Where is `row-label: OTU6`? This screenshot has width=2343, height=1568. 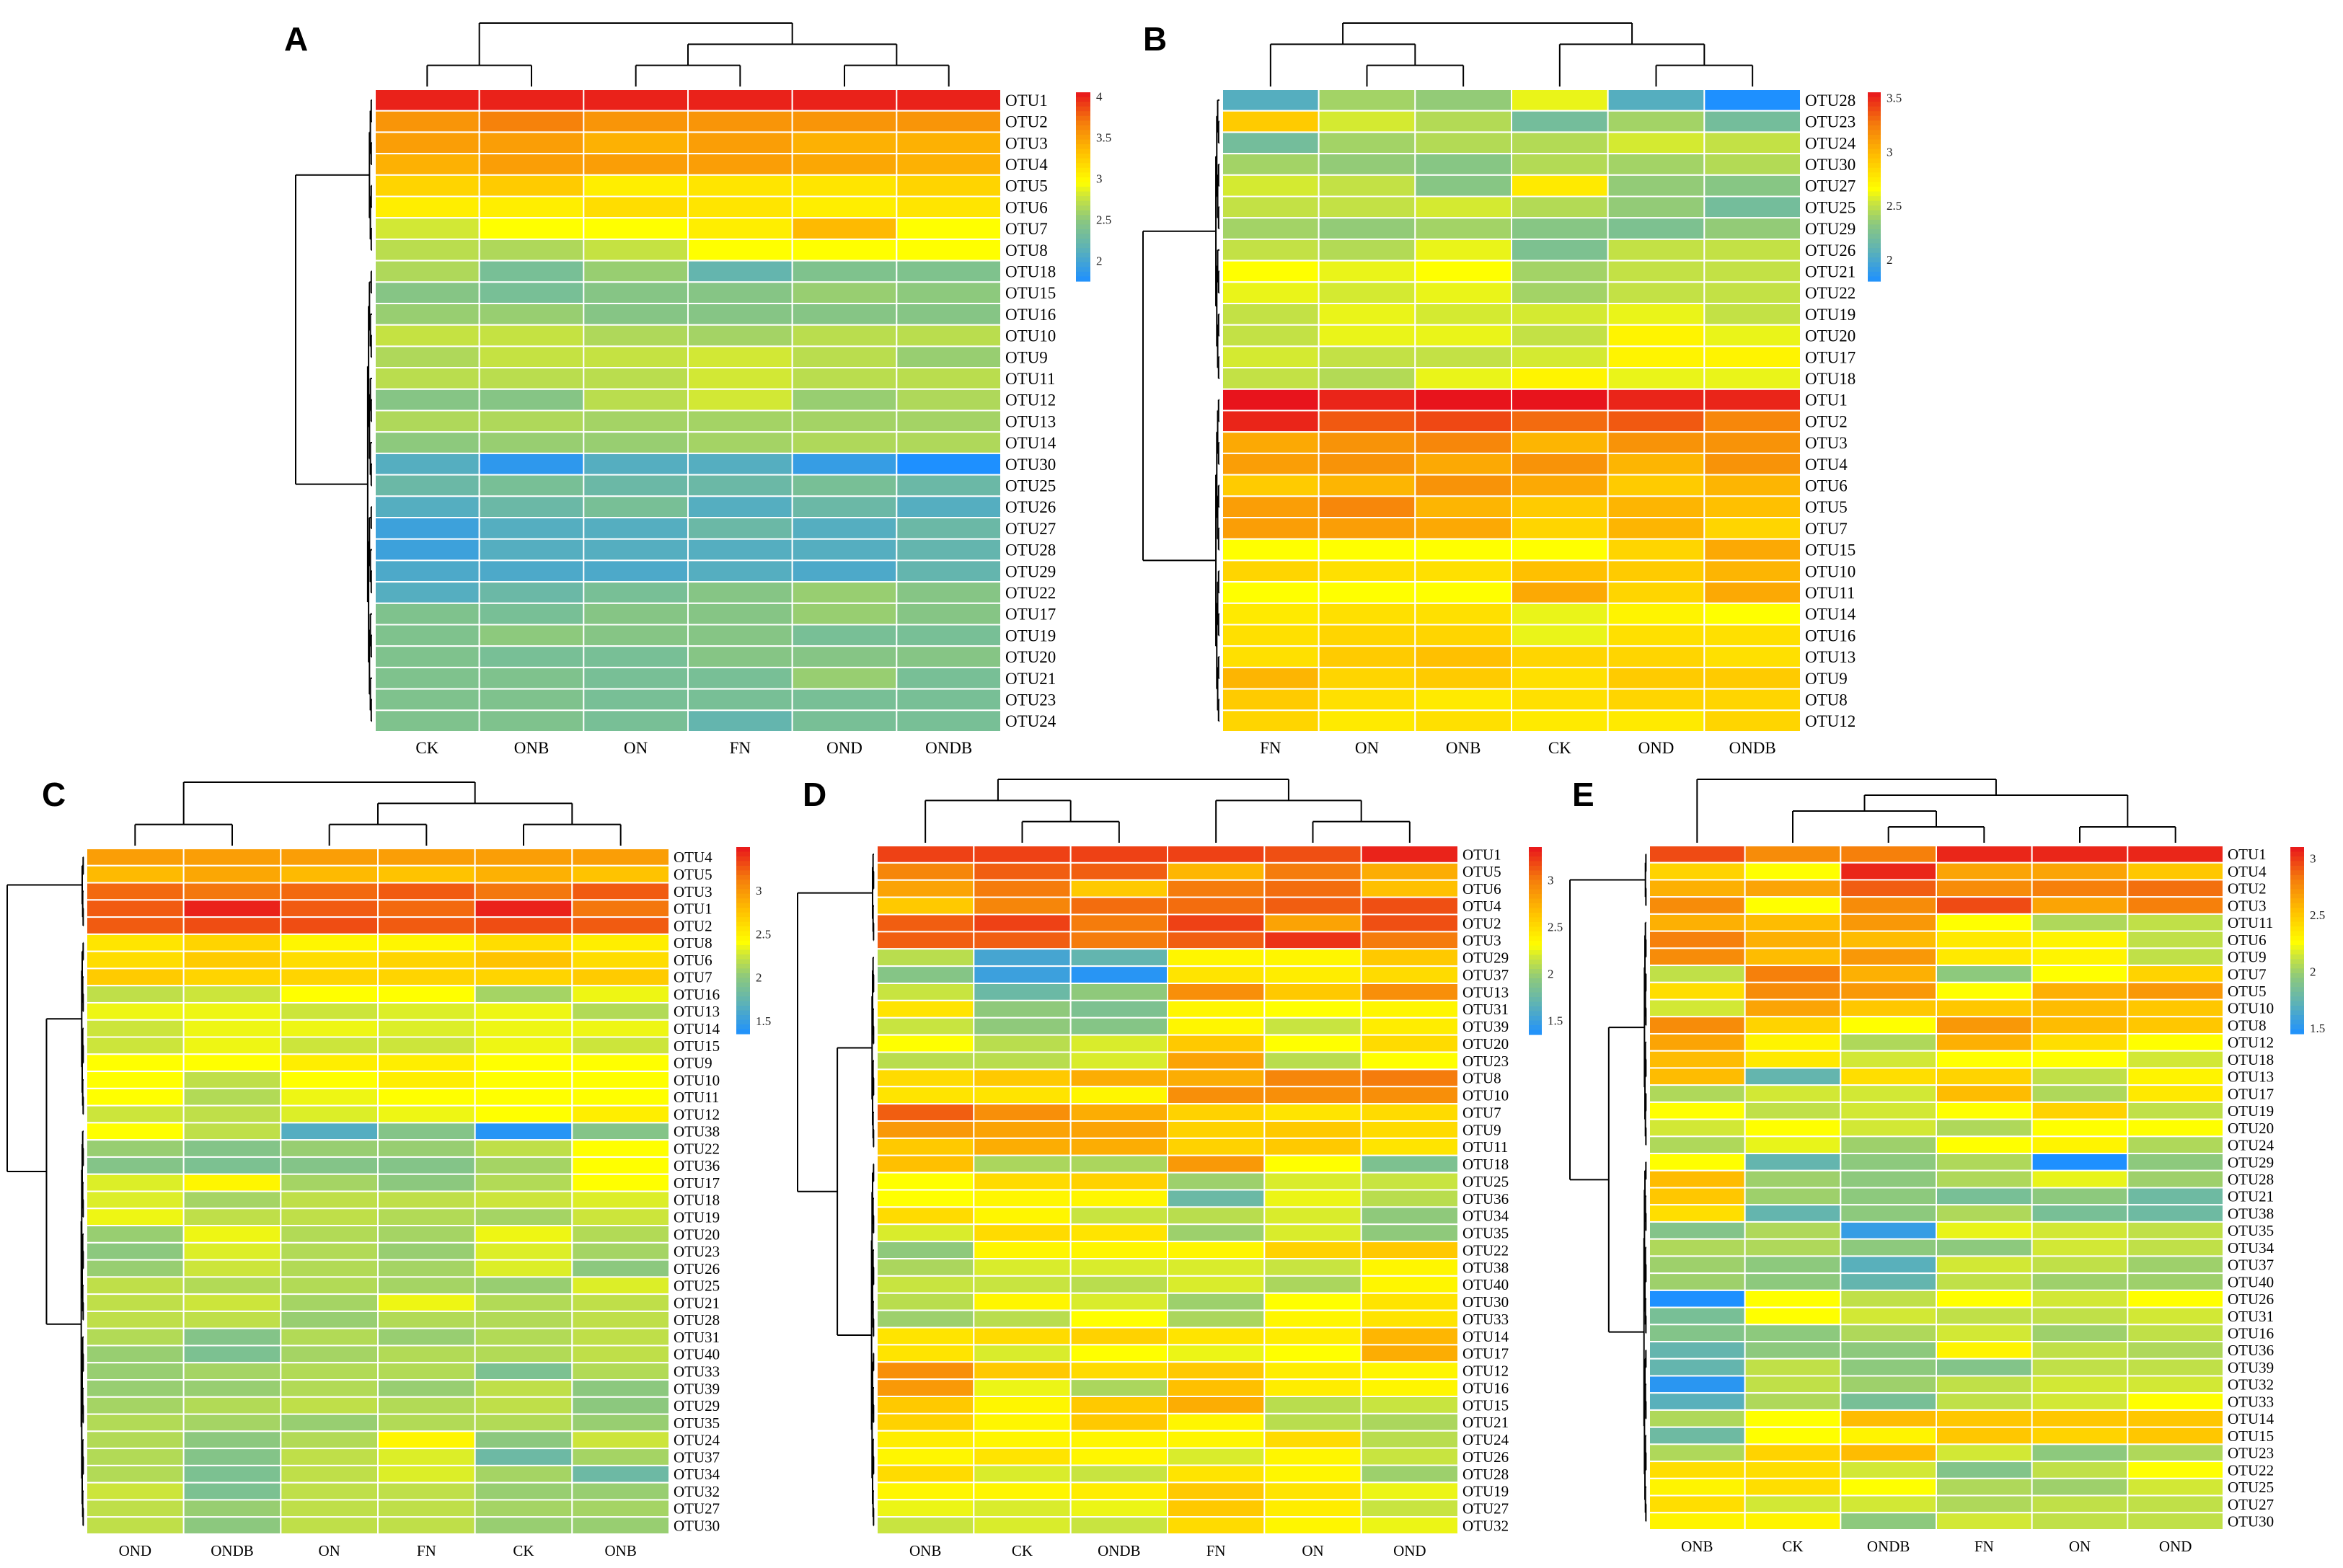 row-label: OTU6 is located at coordinates (1026, 207).